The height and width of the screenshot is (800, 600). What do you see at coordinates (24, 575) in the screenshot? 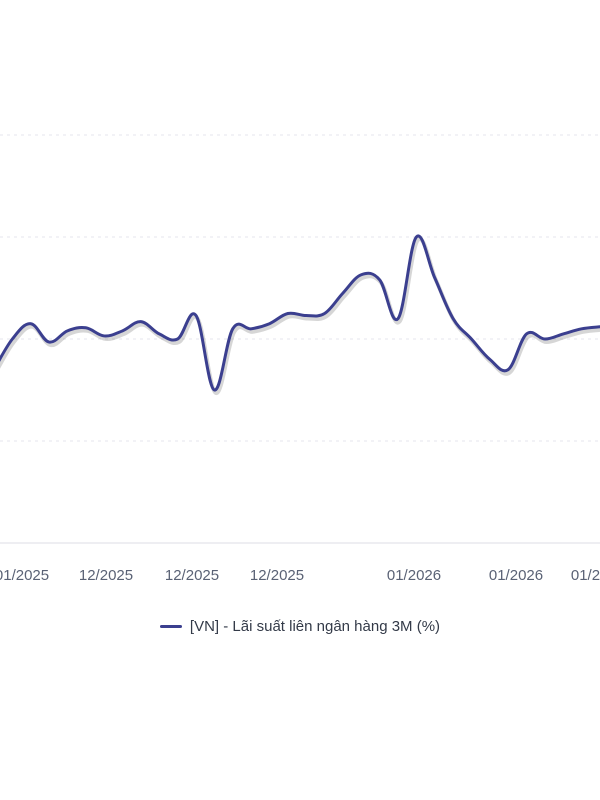
I see `x-tick-label: 01/2025` at bounding box center [24, 575].